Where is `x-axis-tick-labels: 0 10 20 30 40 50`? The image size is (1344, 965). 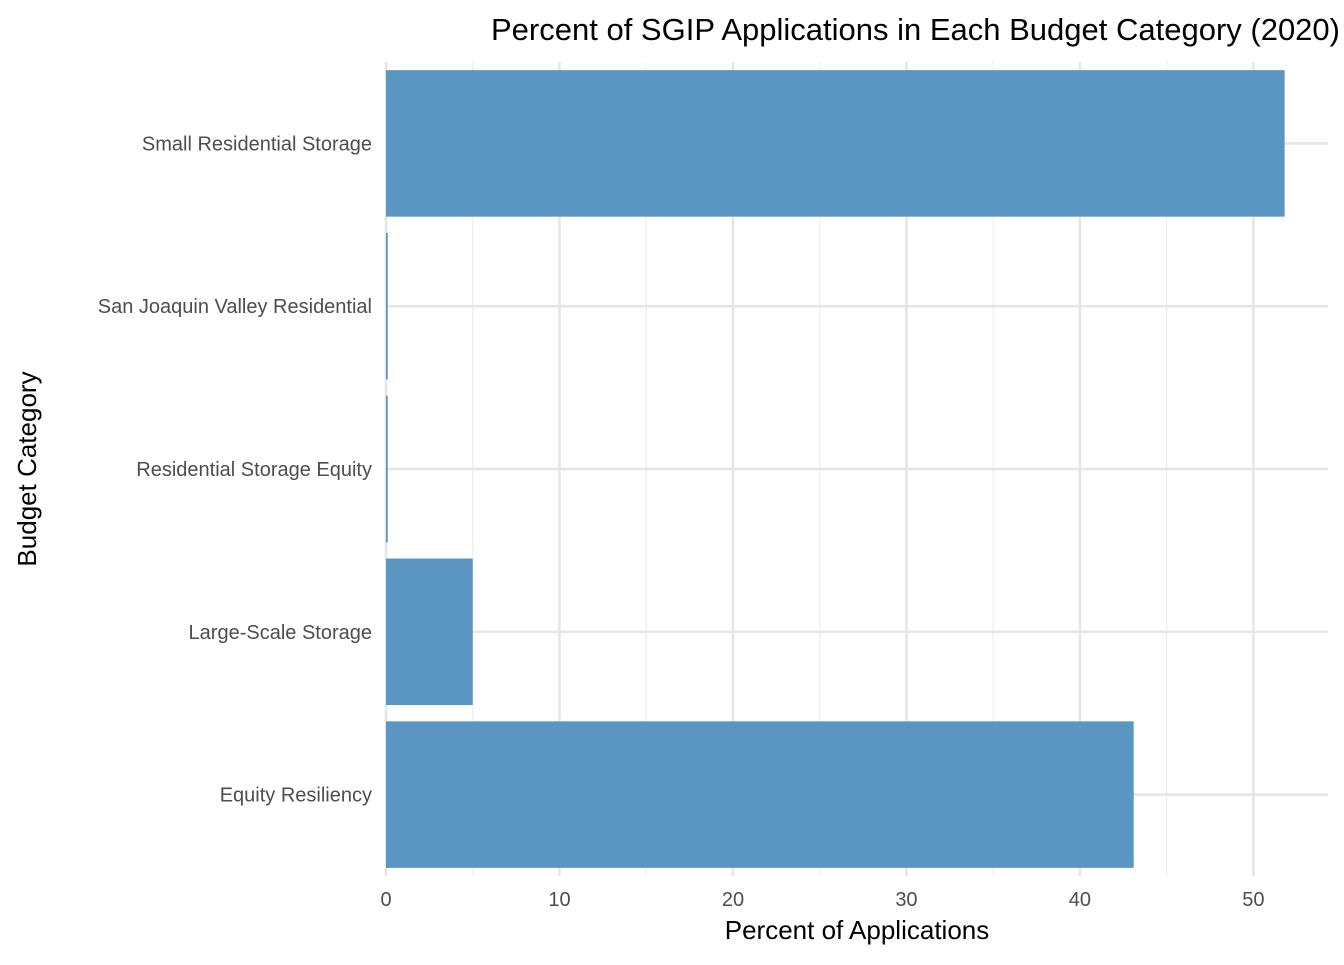 x-axis-tick-labels: 0 10 20 30 40 50 is located at coordinates (822, 900).